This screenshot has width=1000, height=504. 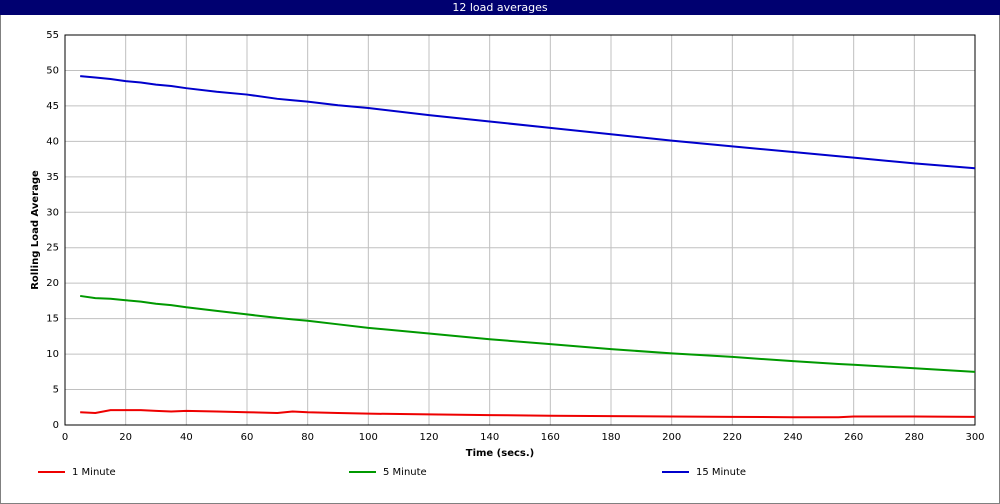 What do you see at coordinates (186, 437) in the screenshot?
I see `x-tick-label: 40` at bounding box center [186, 437].